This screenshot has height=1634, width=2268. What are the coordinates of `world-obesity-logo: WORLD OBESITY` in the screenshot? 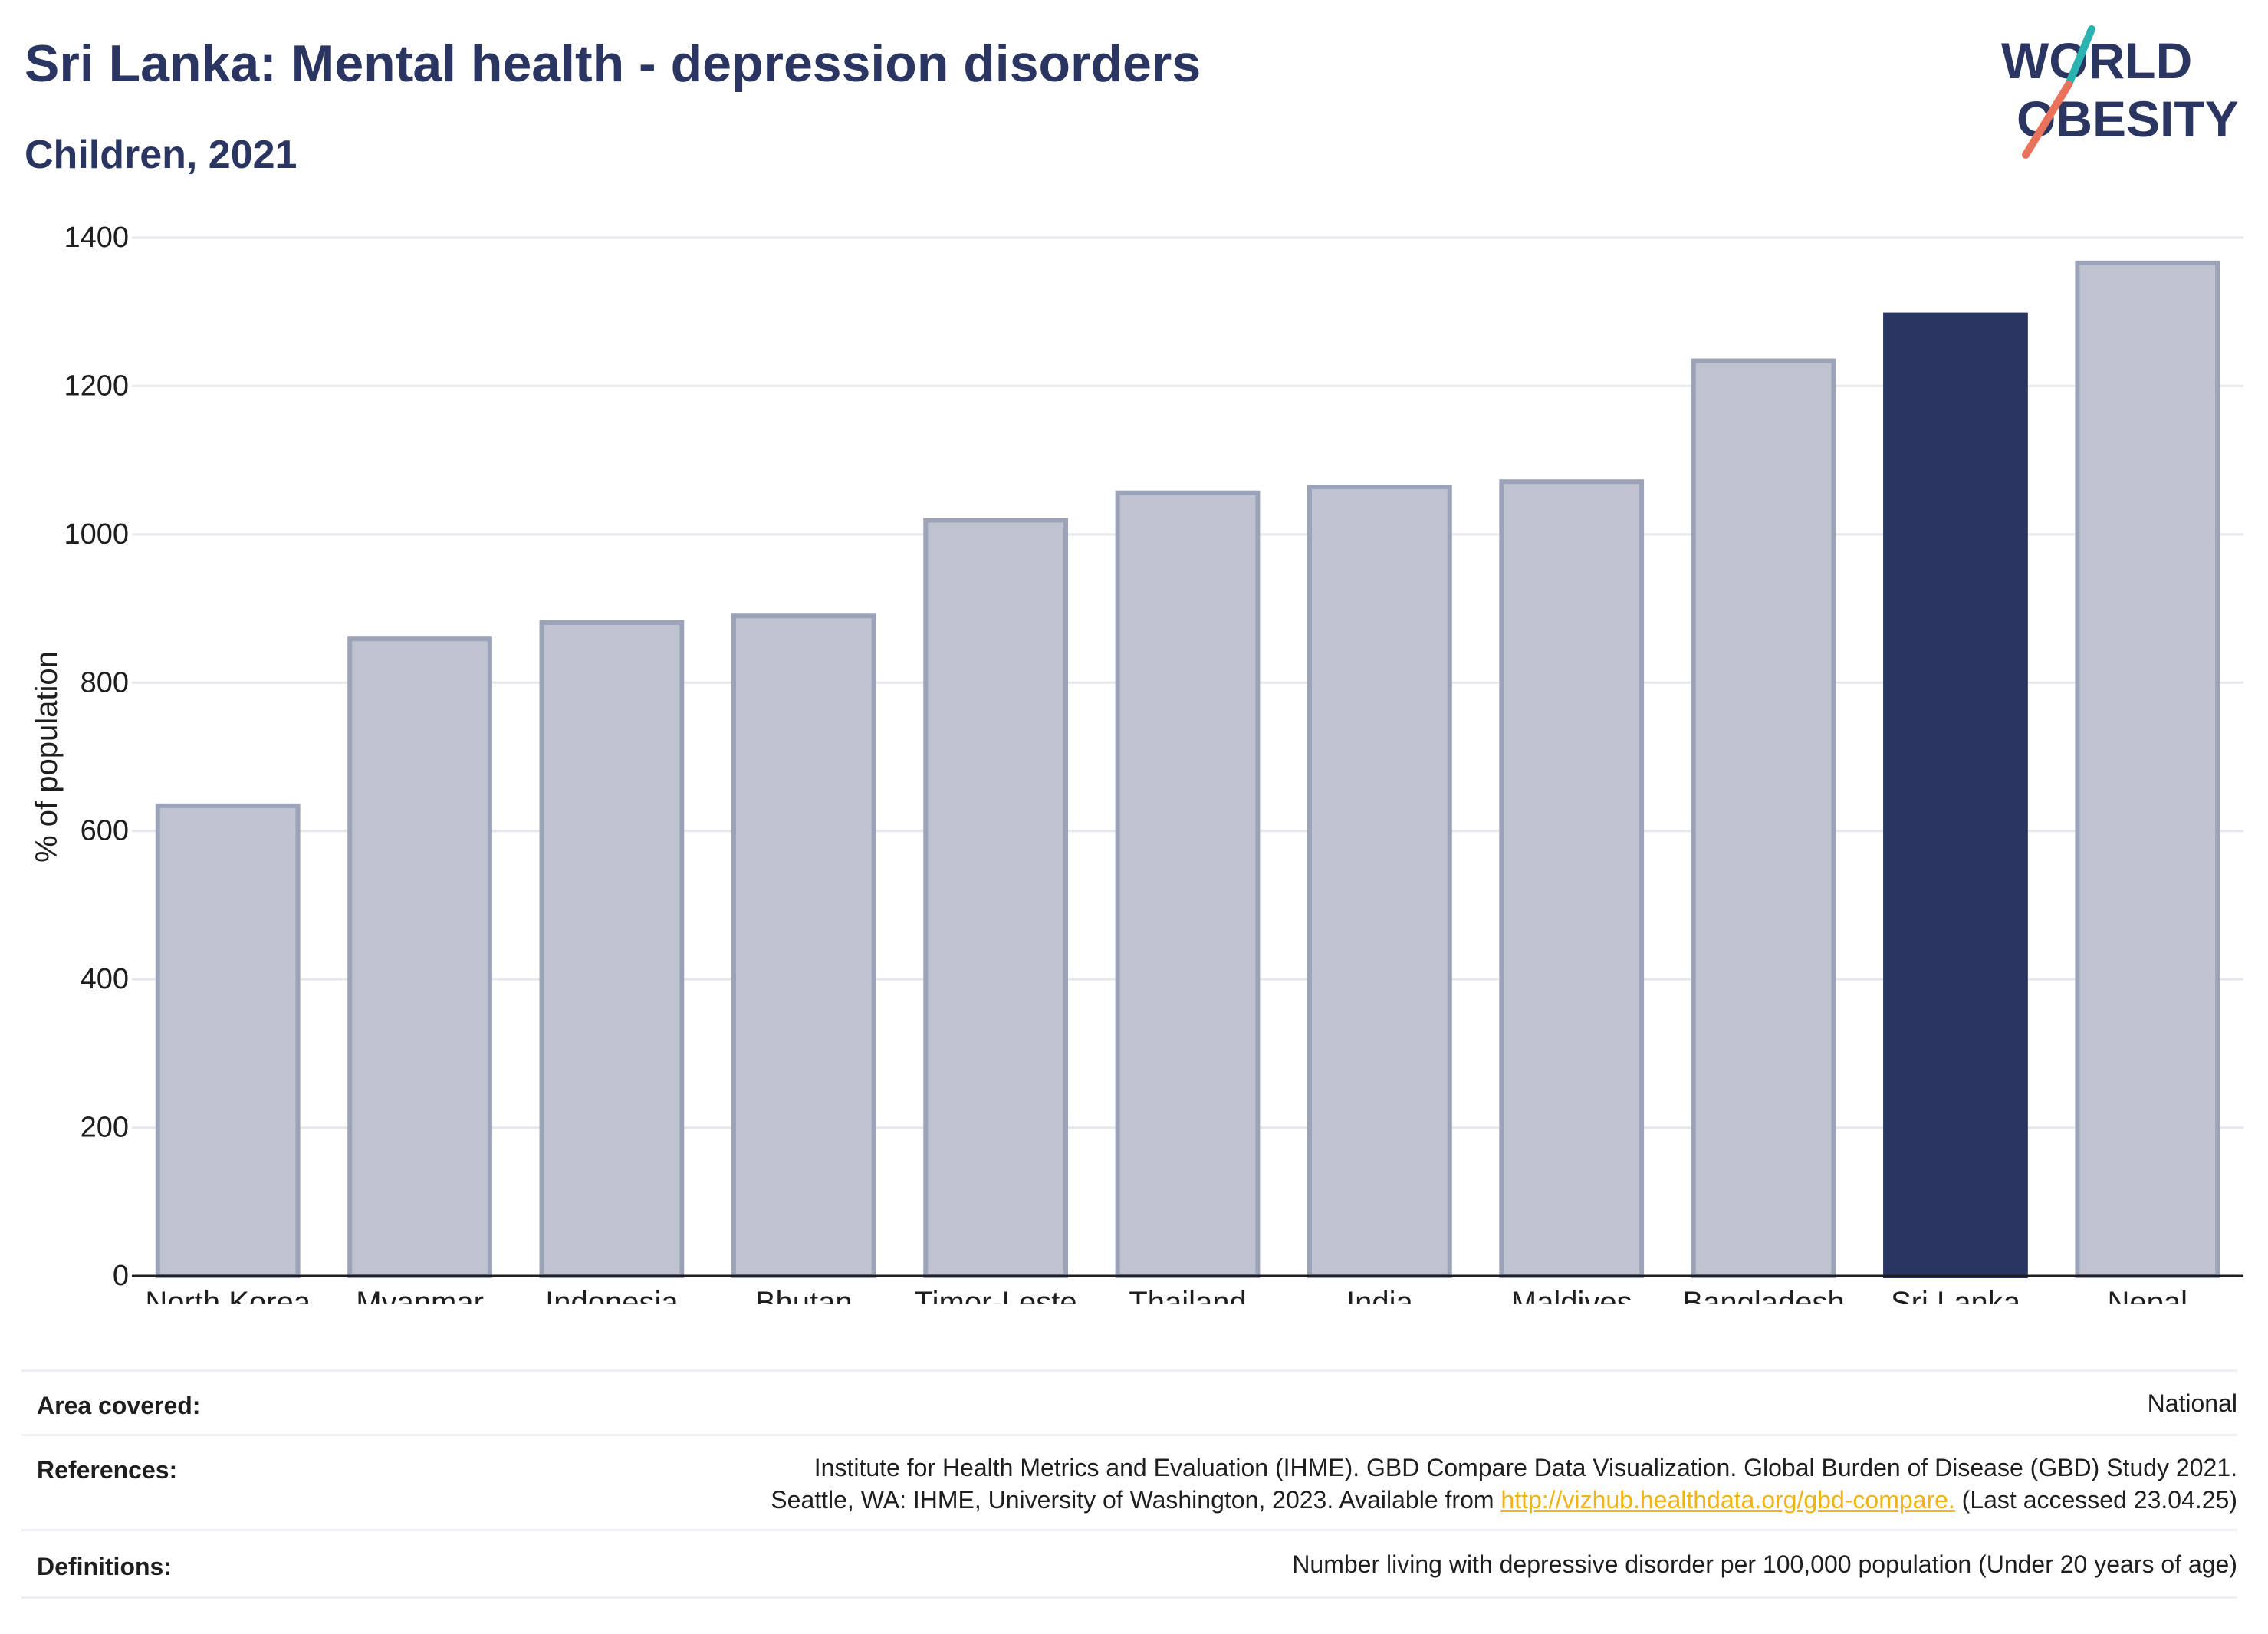 It's located at (2120, 92).